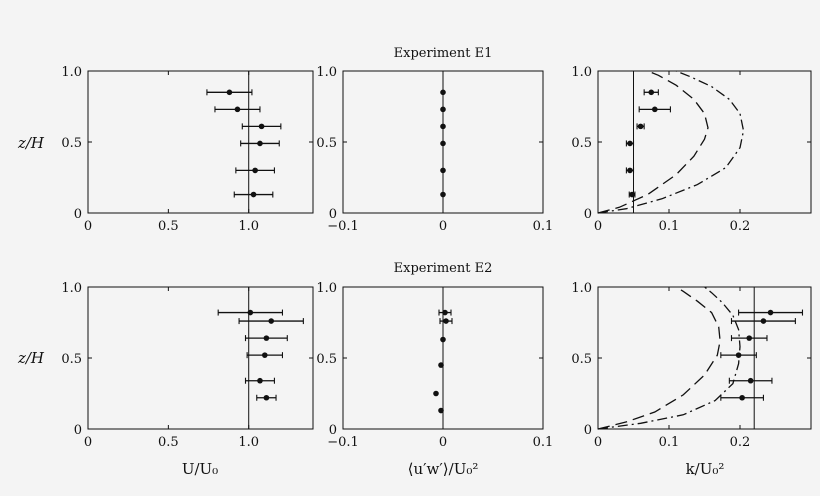 The image size is (820, 496). I want to click on panel-E2-U: 0 0.5 1.0 0 0.5 1.0, so click(187, 365).